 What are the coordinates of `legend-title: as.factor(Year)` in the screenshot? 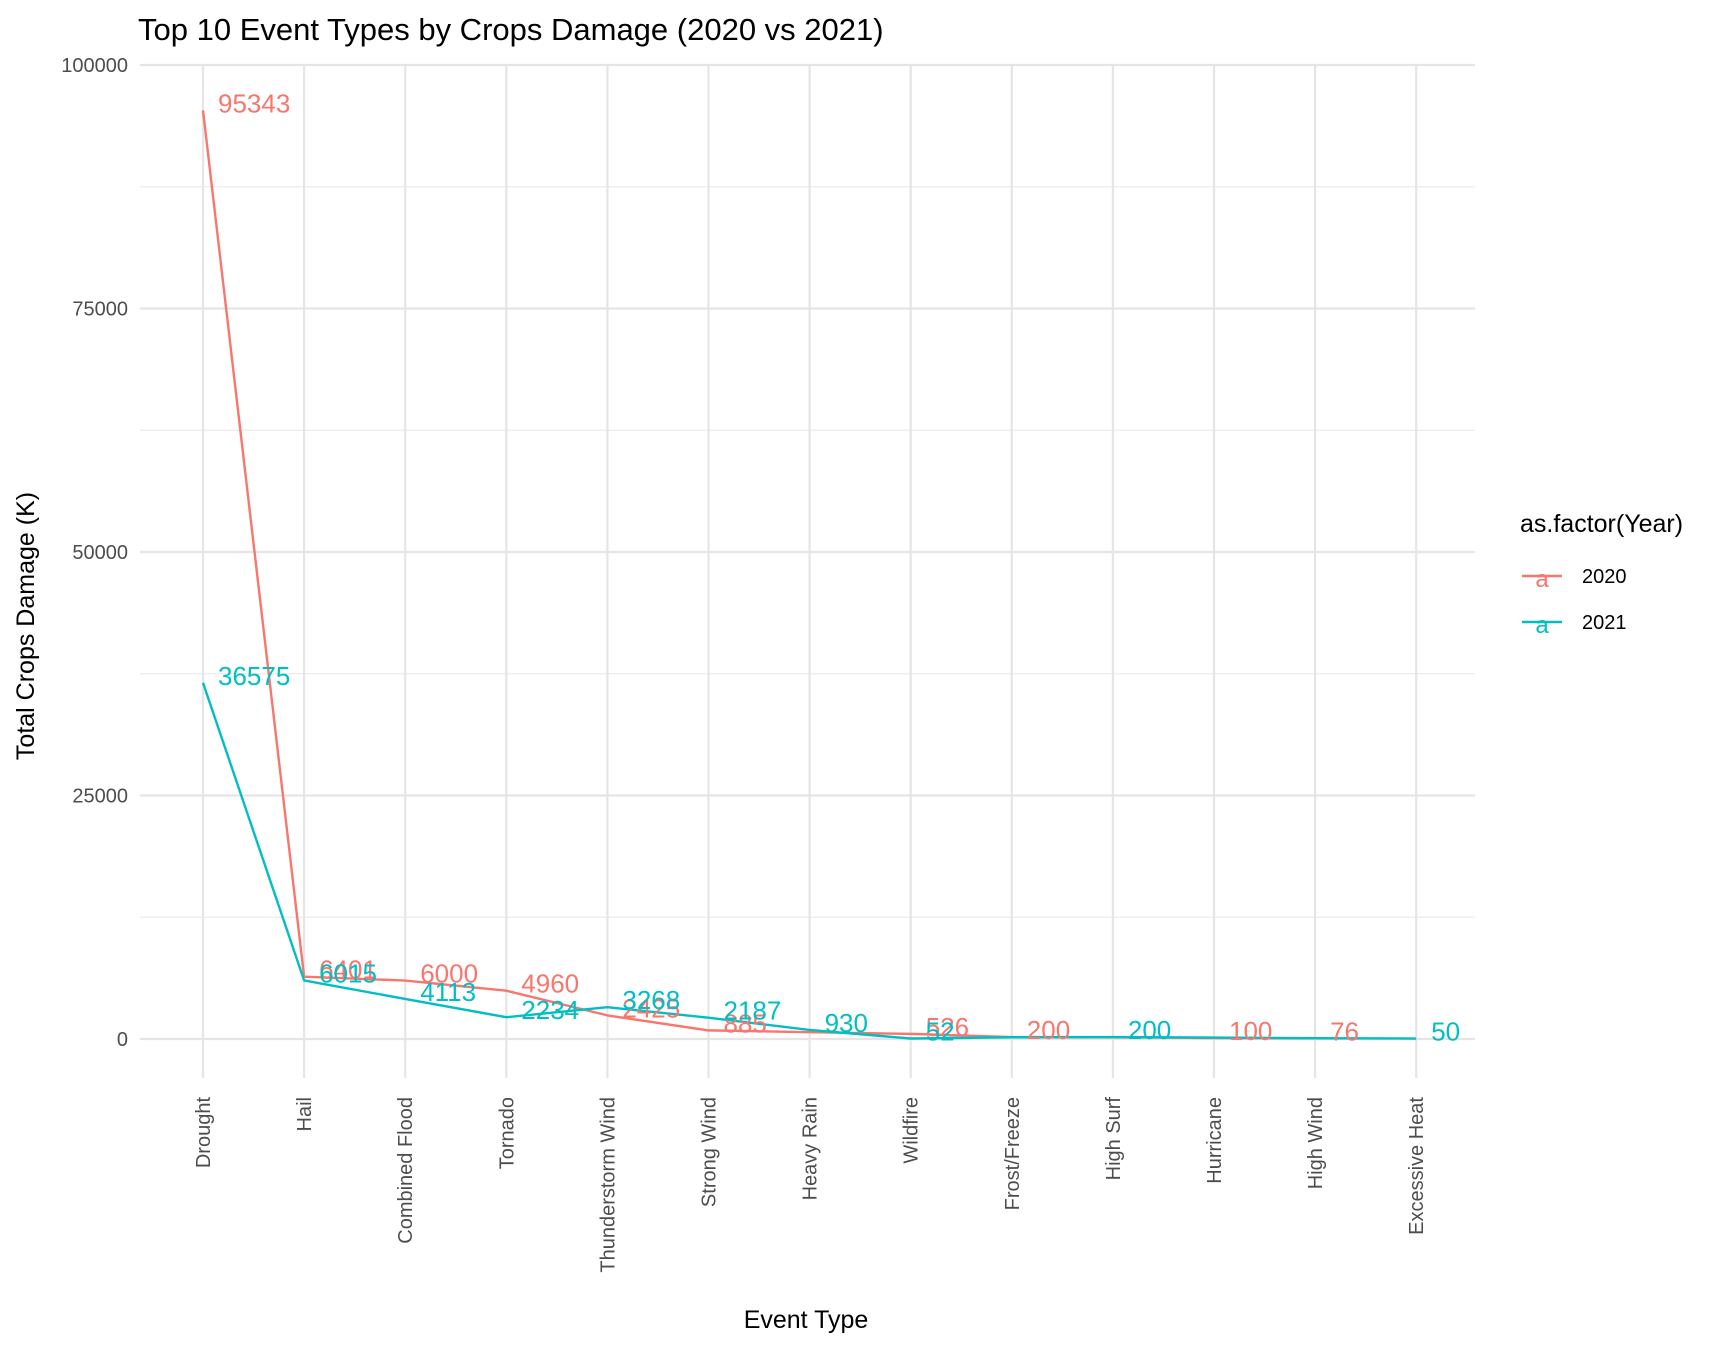 It's located at (1601, 524).